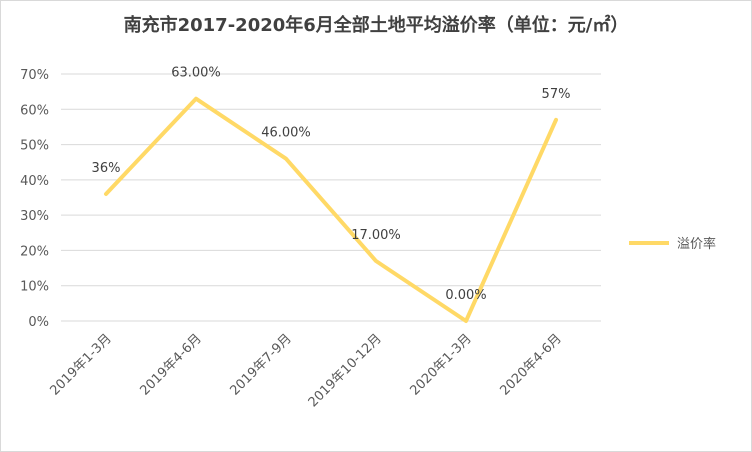 Image resolution: width=752 pixels, height=452 pixels. Describe the element at coordinates (196, 73) in the screenshot. I see `data-label: 63.00%` at that location.